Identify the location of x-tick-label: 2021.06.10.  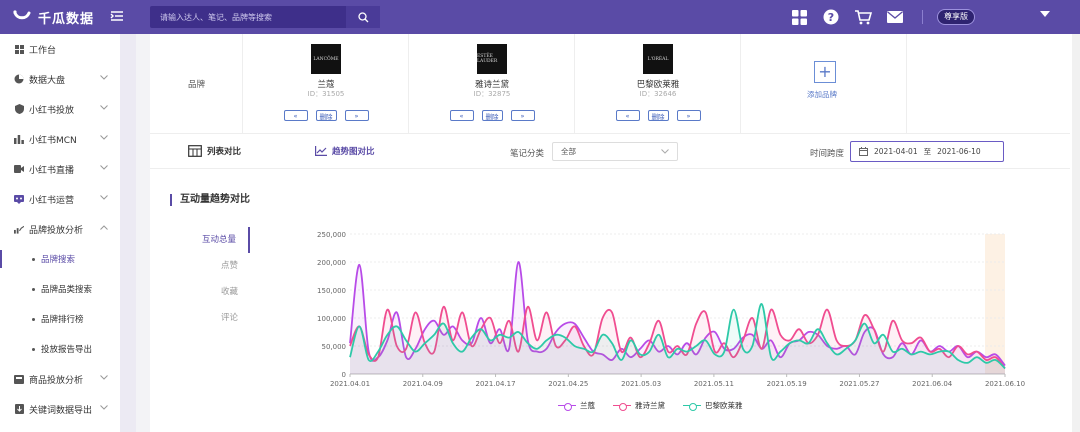
(1005, 384).